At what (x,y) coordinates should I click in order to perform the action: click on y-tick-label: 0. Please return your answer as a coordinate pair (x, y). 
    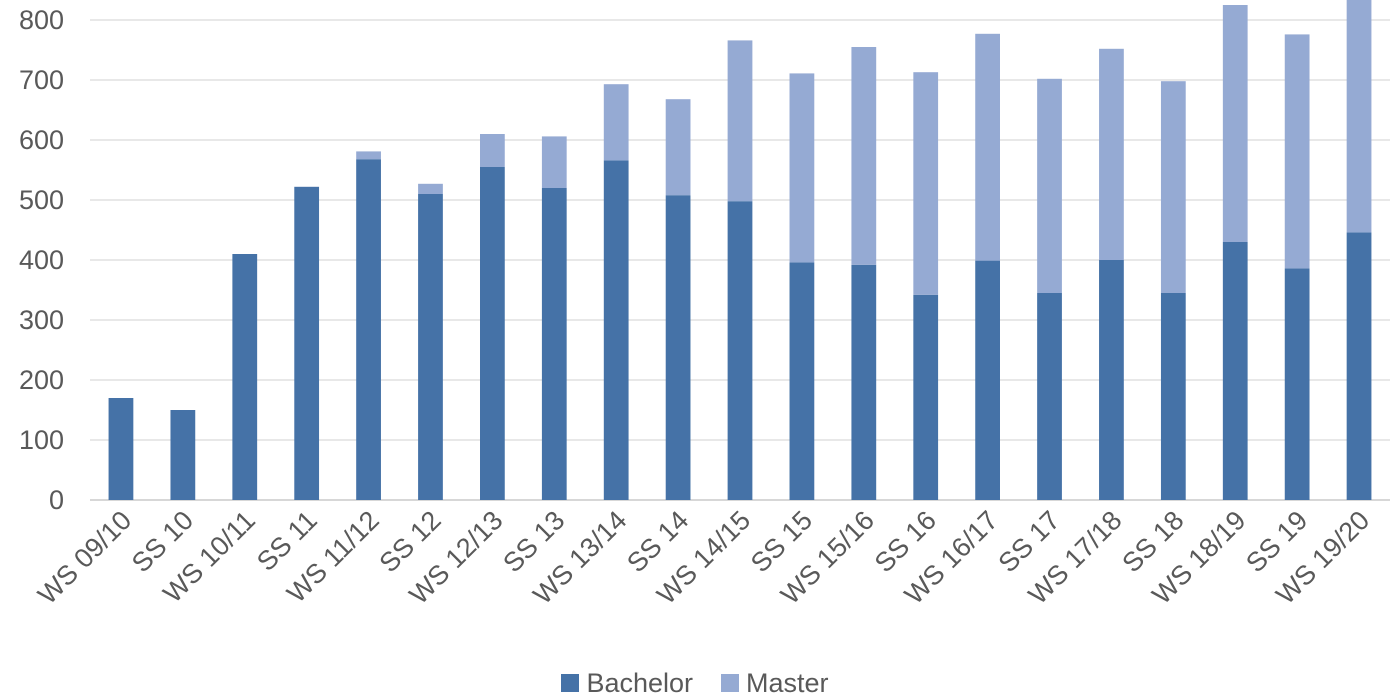
    Looking at the image, I should click on (56, 500).